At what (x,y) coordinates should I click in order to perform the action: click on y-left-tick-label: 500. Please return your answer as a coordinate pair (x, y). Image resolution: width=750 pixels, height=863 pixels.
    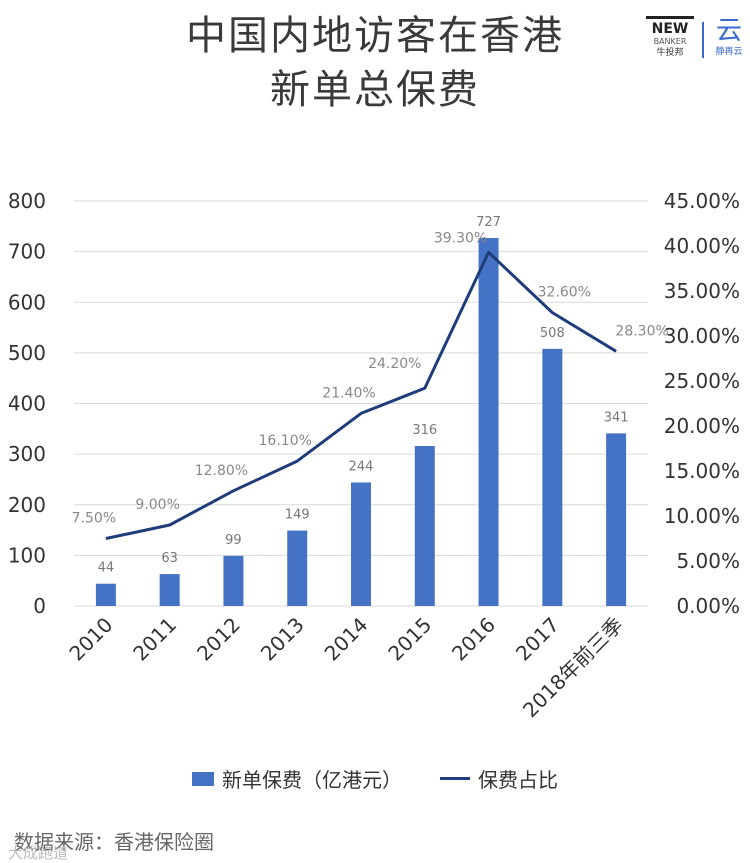
    Looking at the image, I should click on (27, 353).